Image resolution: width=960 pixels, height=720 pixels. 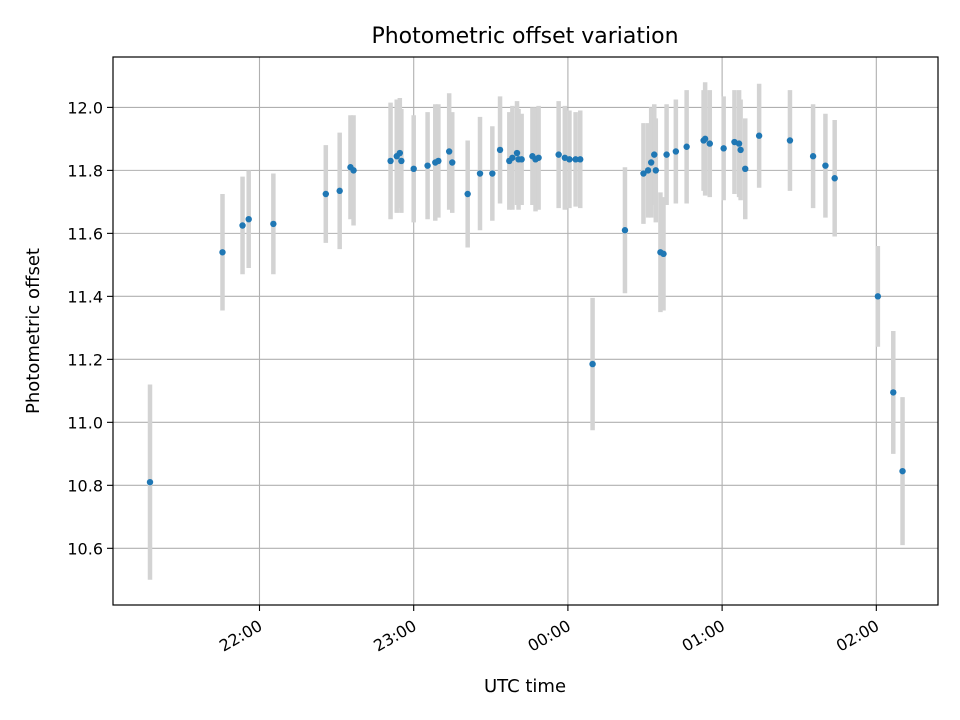 What do you see at coordinates (85, 359) in the screenshot?
I see `y-tick-label: 11.2` at bounding box center [85, 359].